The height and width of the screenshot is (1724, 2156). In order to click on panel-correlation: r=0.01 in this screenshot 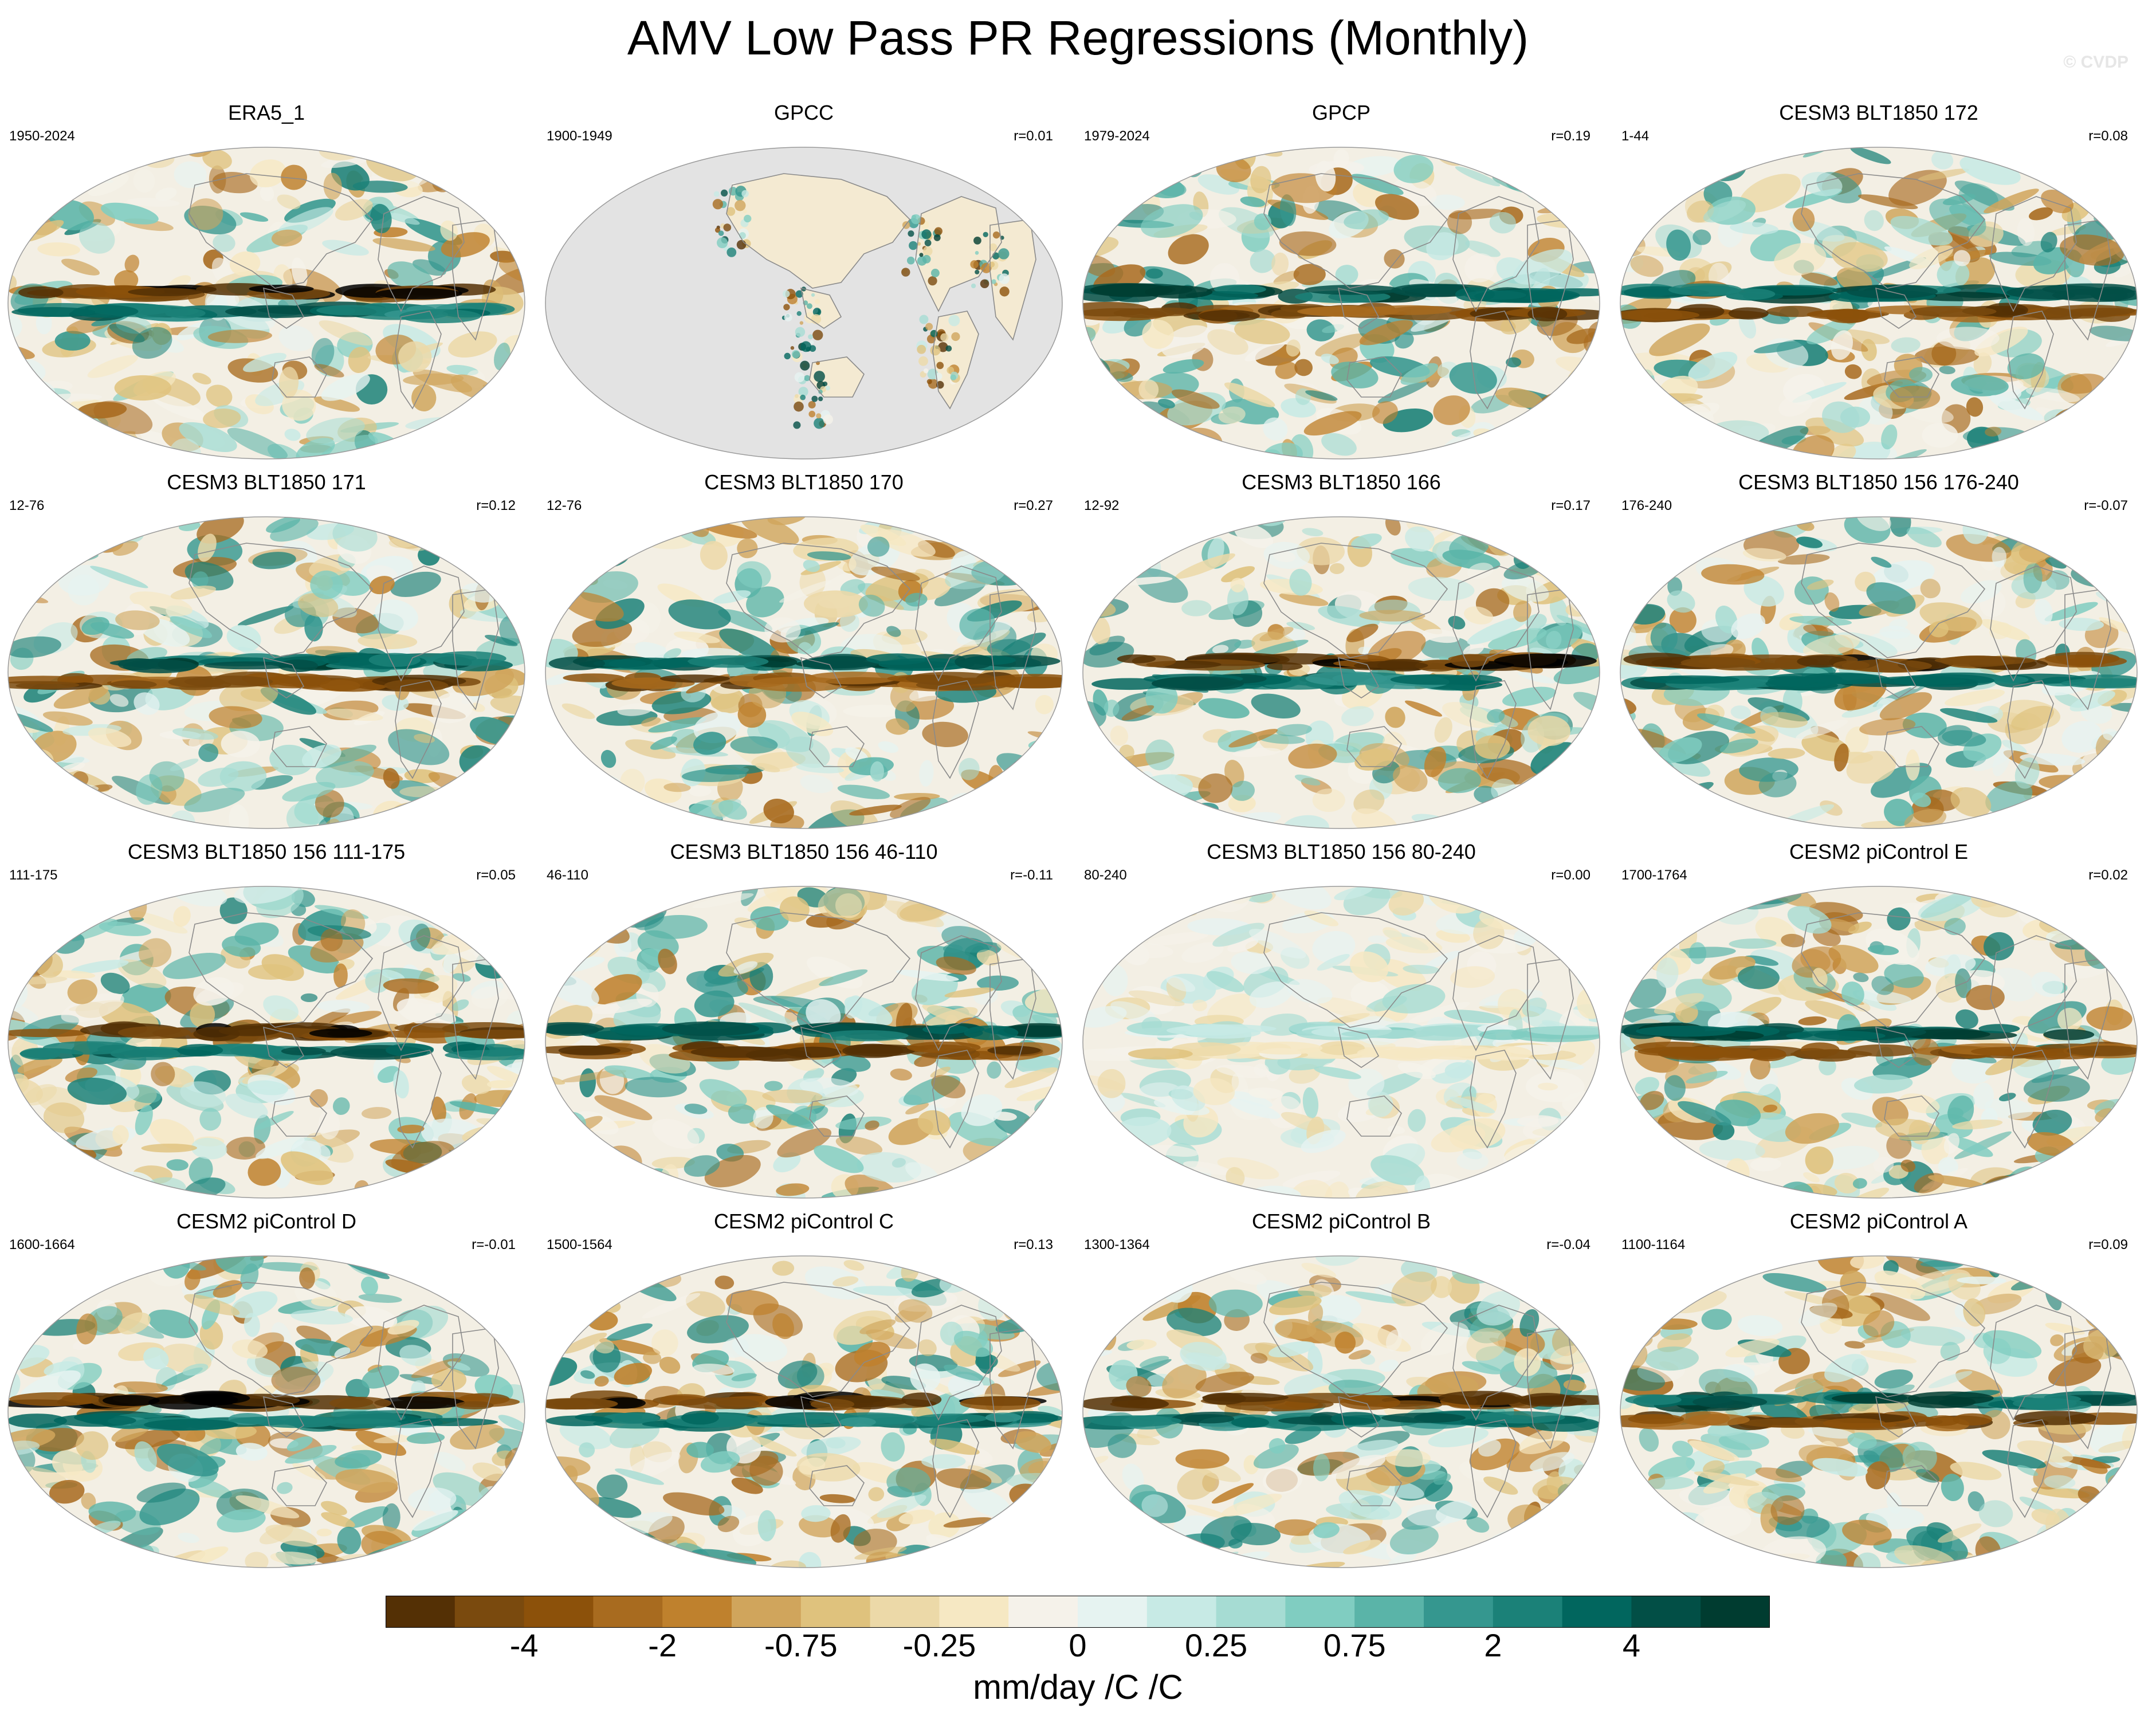, I will do `click(1033, 136)`.